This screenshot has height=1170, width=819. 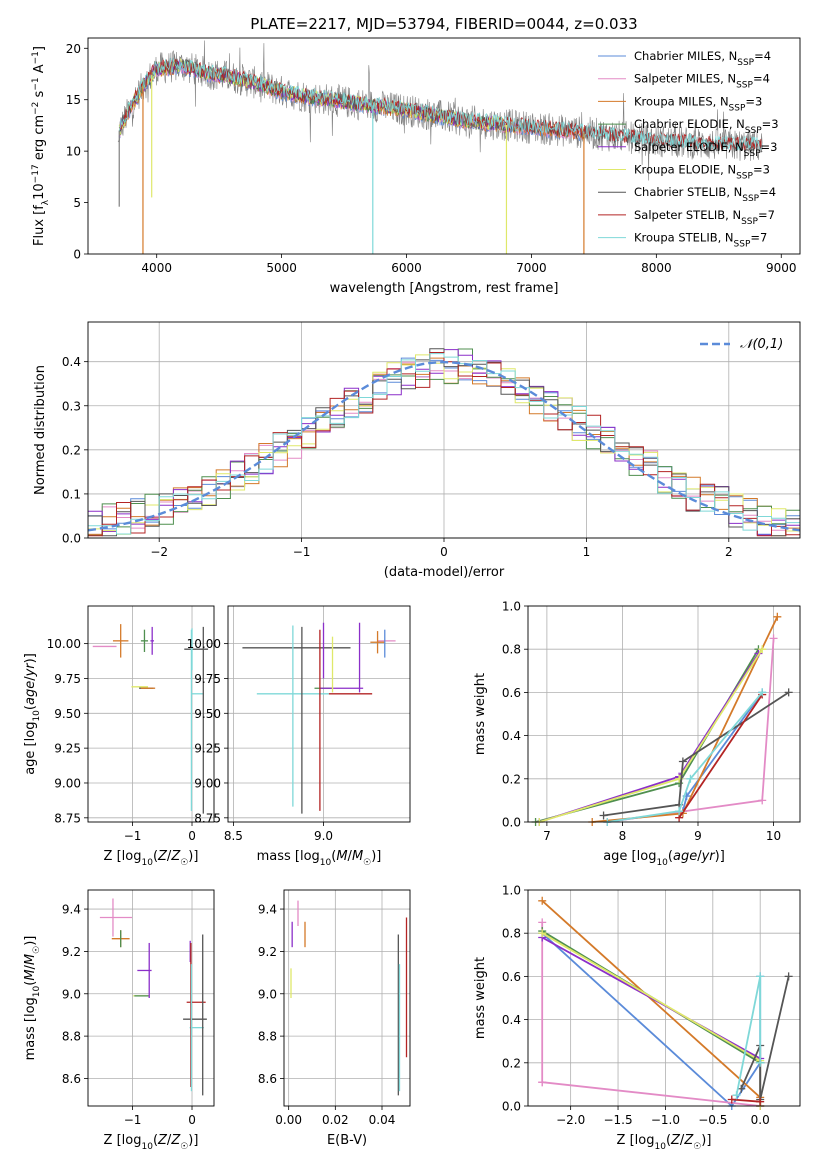 I want to click on y-axis-label: age [log10(age/yr)], so click(x=32, y=714).